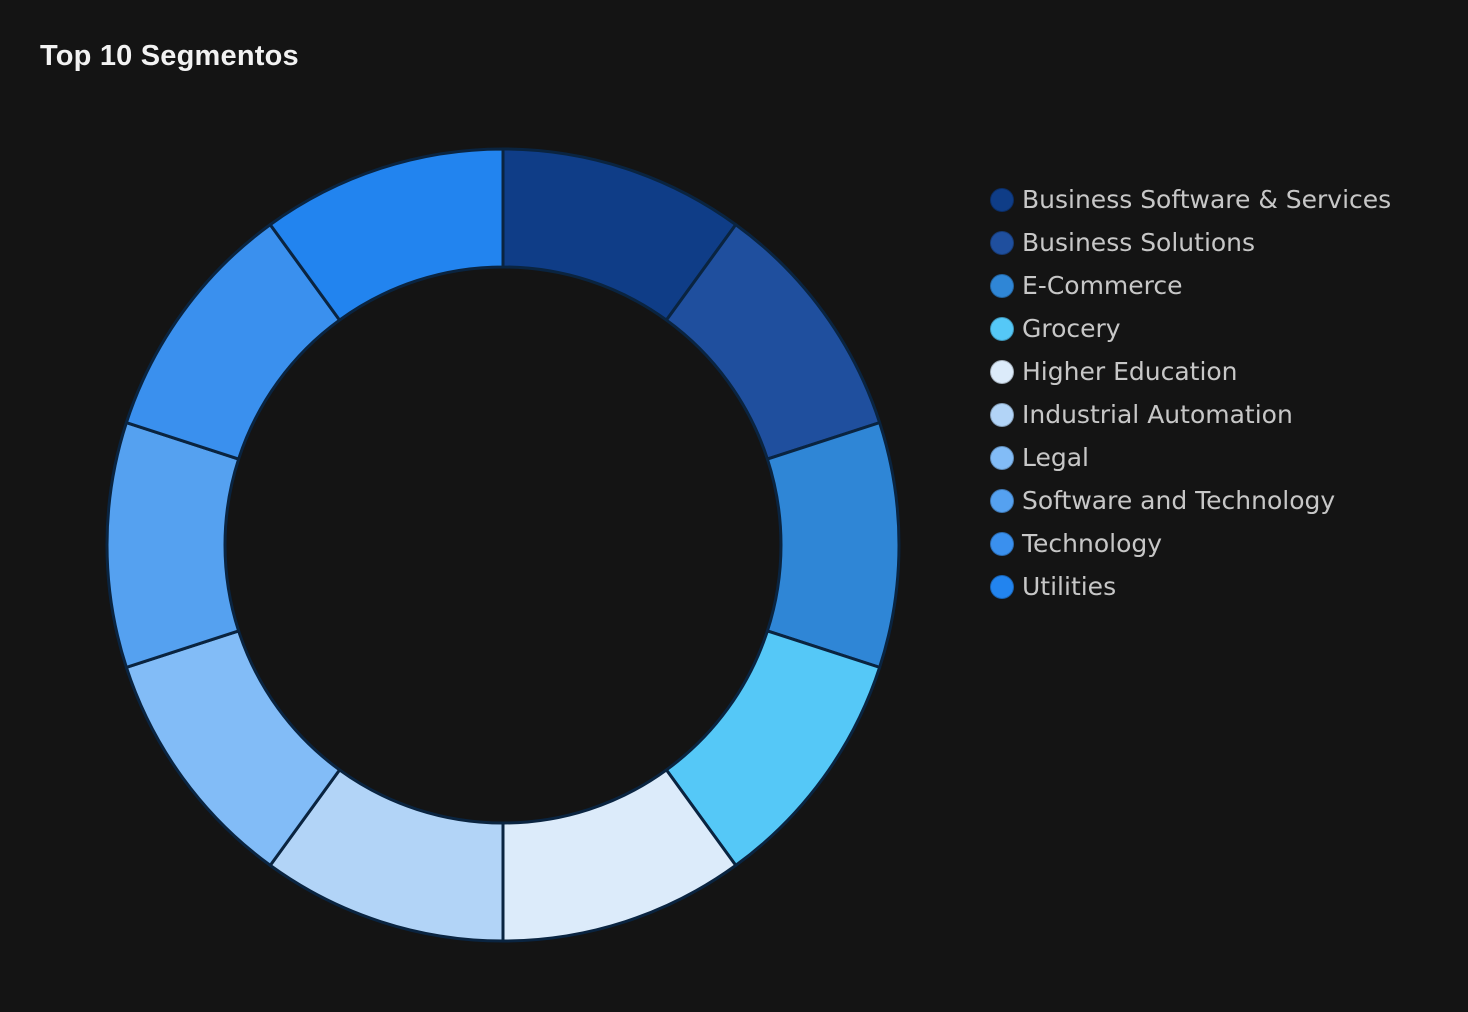 The width and height of the screenshot is (1468, 1012). I want to click on legend-item-utilities: Utilities, so click(1190, 586).